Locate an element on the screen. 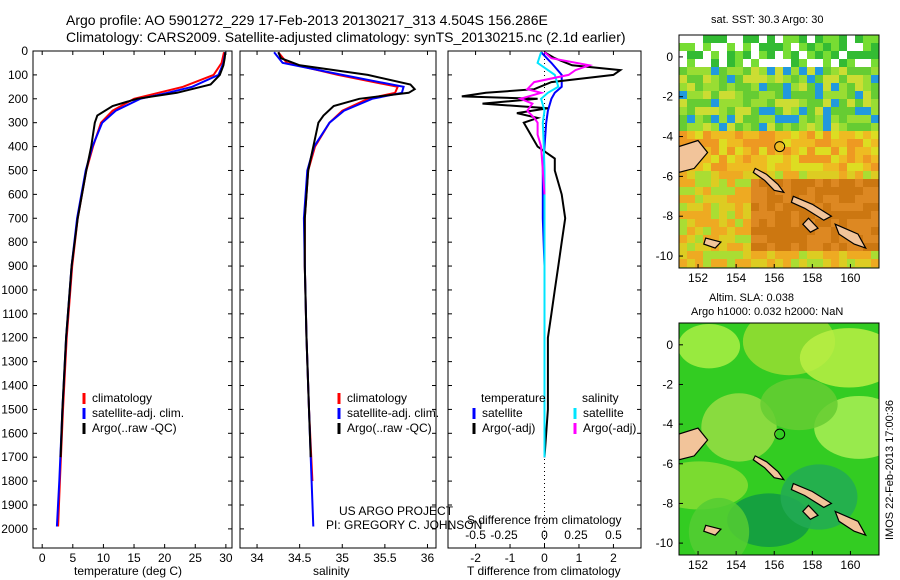  sla-map-title-2: Argo h1000: 0.032 h2000: NaN is located at coordinates (767, 312).